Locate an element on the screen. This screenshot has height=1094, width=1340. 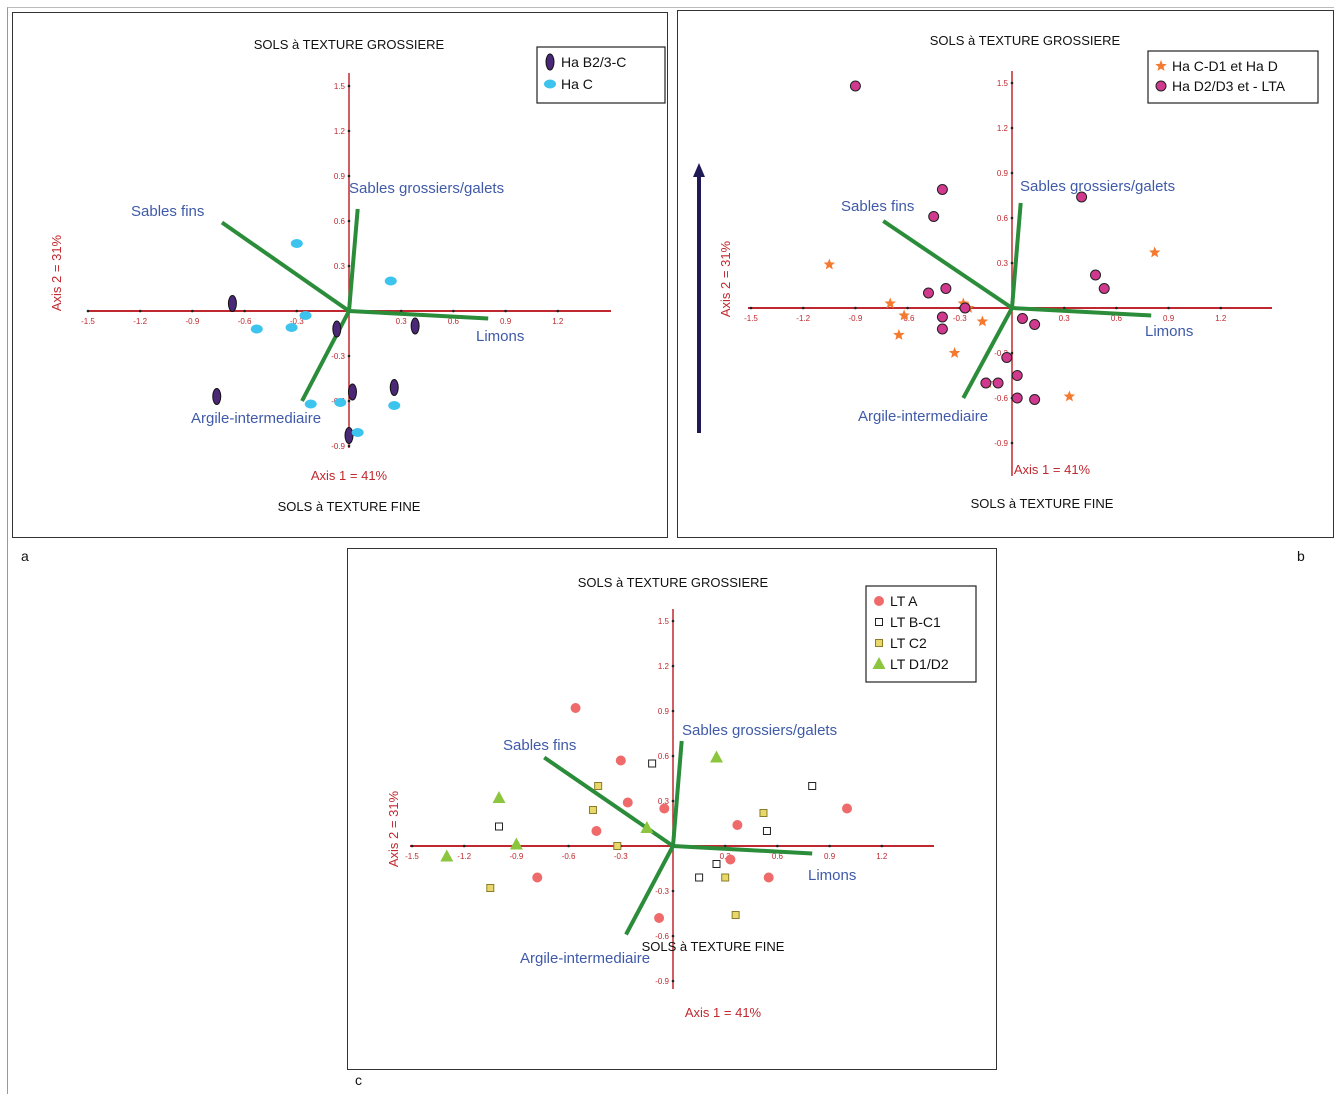
bottom-label: SOLS à TEXTURE FINE is located at coordinates (1042, 503).